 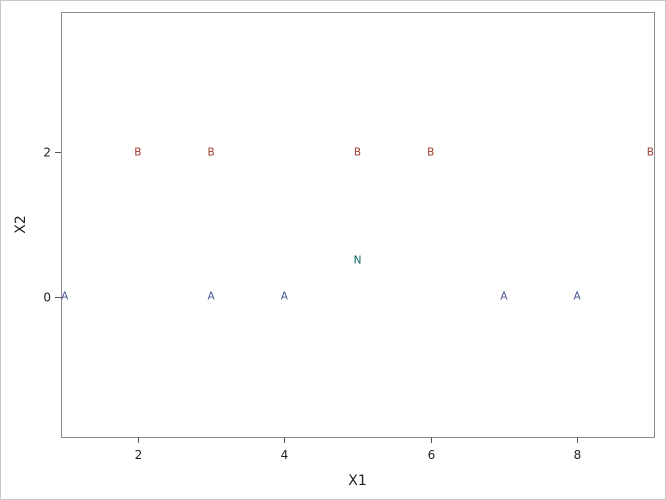 I want to click on data-point-n: N, so click(x=358, y=261).